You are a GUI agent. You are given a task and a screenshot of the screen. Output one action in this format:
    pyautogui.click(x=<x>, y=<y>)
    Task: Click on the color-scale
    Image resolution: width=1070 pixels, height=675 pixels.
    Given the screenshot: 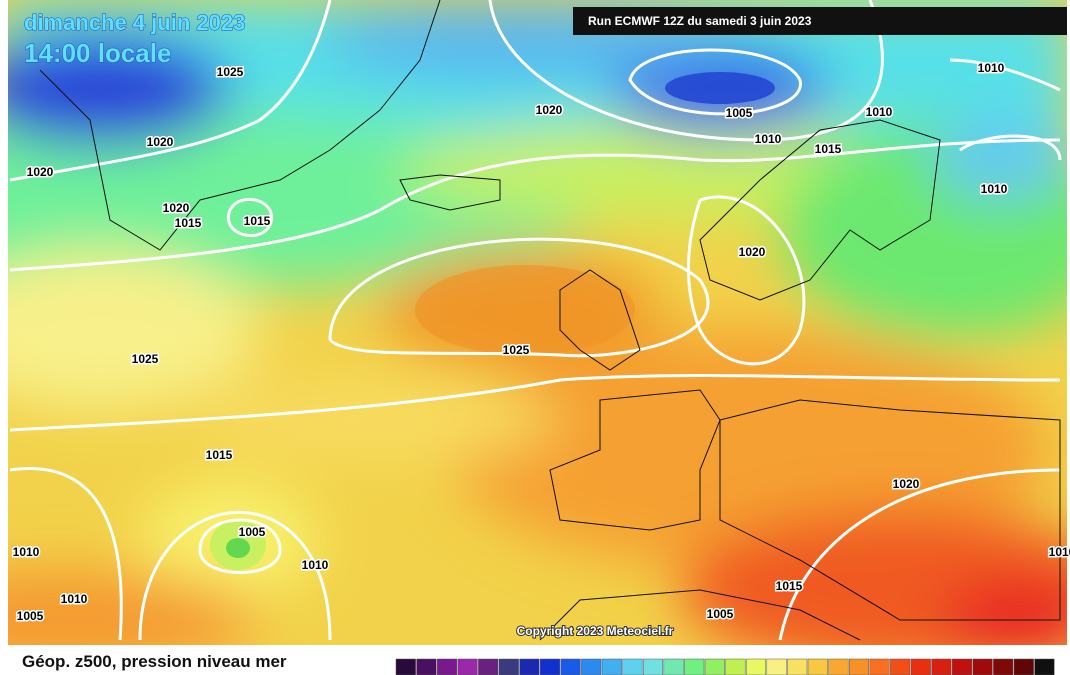 What is the action you would take?
    pyautogui.click(x=725, y=666)
    